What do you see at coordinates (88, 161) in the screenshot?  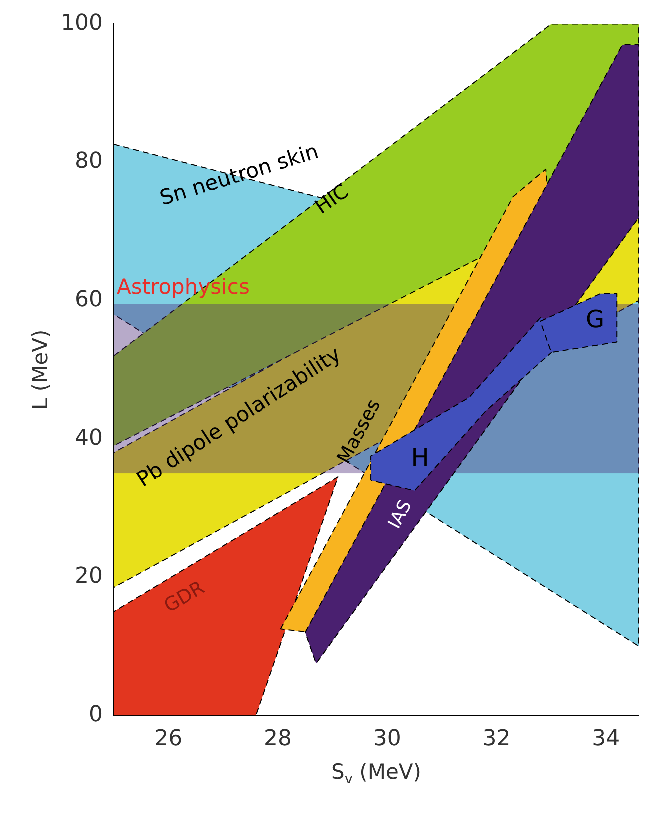 I see `y-tick-label: 80` at bounding box center [88, 161].